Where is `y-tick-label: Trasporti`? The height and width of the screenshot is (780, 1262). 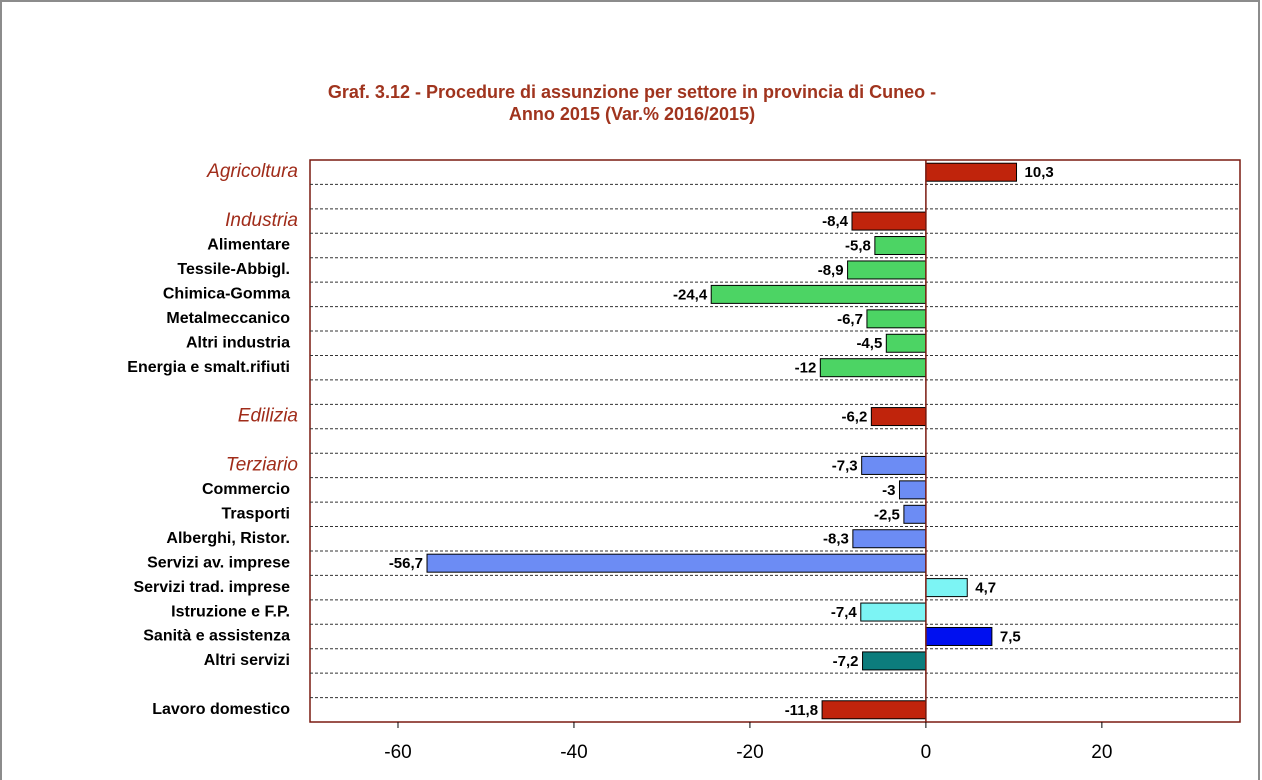
y-tick-label: Trasporti is located at coordinates (256, 514).